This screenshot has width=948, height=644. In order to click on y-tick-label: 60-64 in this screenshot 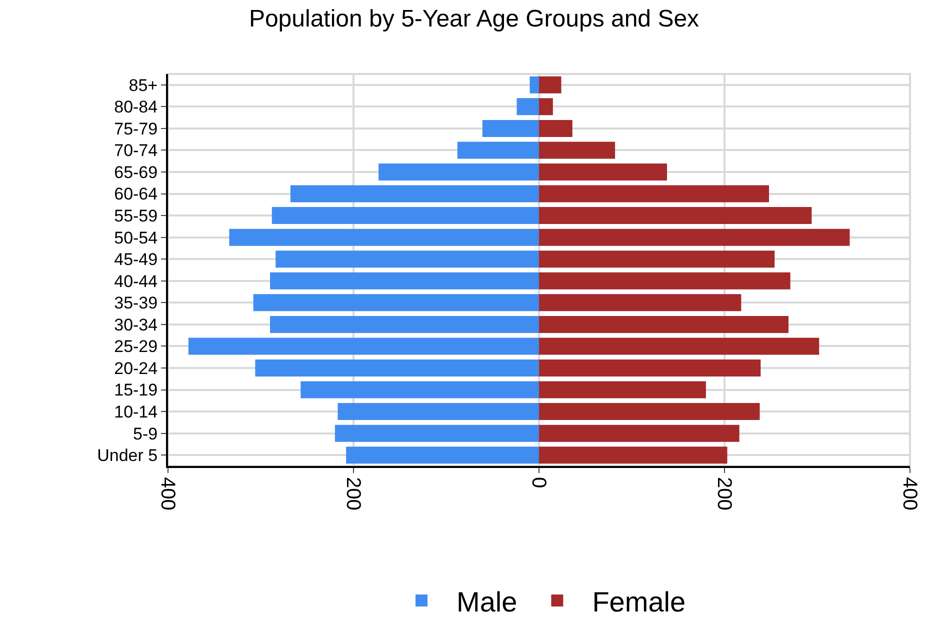, I will do `click(136, 194)`.